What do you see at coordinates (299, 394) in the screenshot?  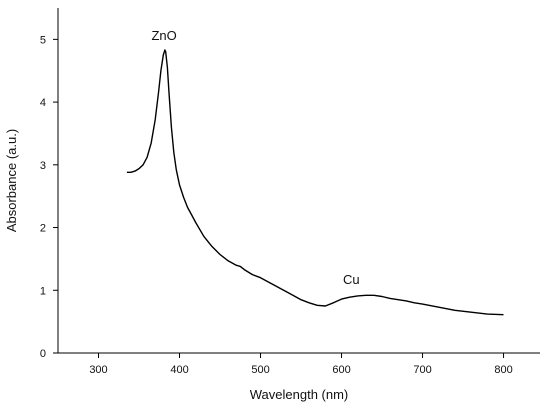 I see `x-axis-title: Wavelength (nm)` at bounding box center [299, 394].